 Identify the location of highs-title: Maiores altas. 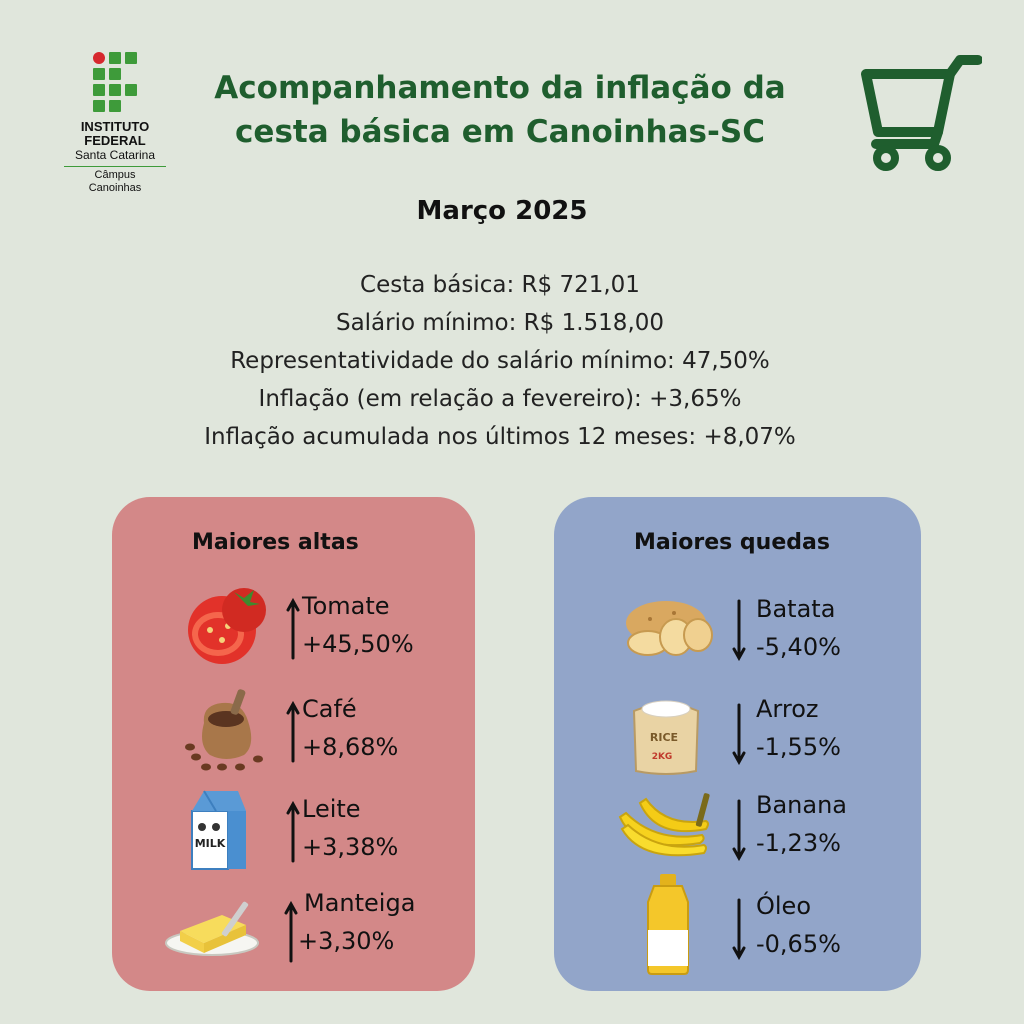
(275, 542).